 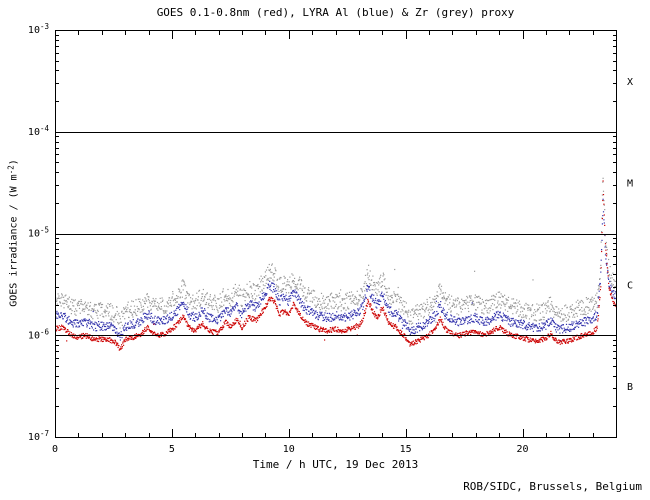 I want to click on y-tick-label: 10⁻⁵, so click(x=38, y=233).